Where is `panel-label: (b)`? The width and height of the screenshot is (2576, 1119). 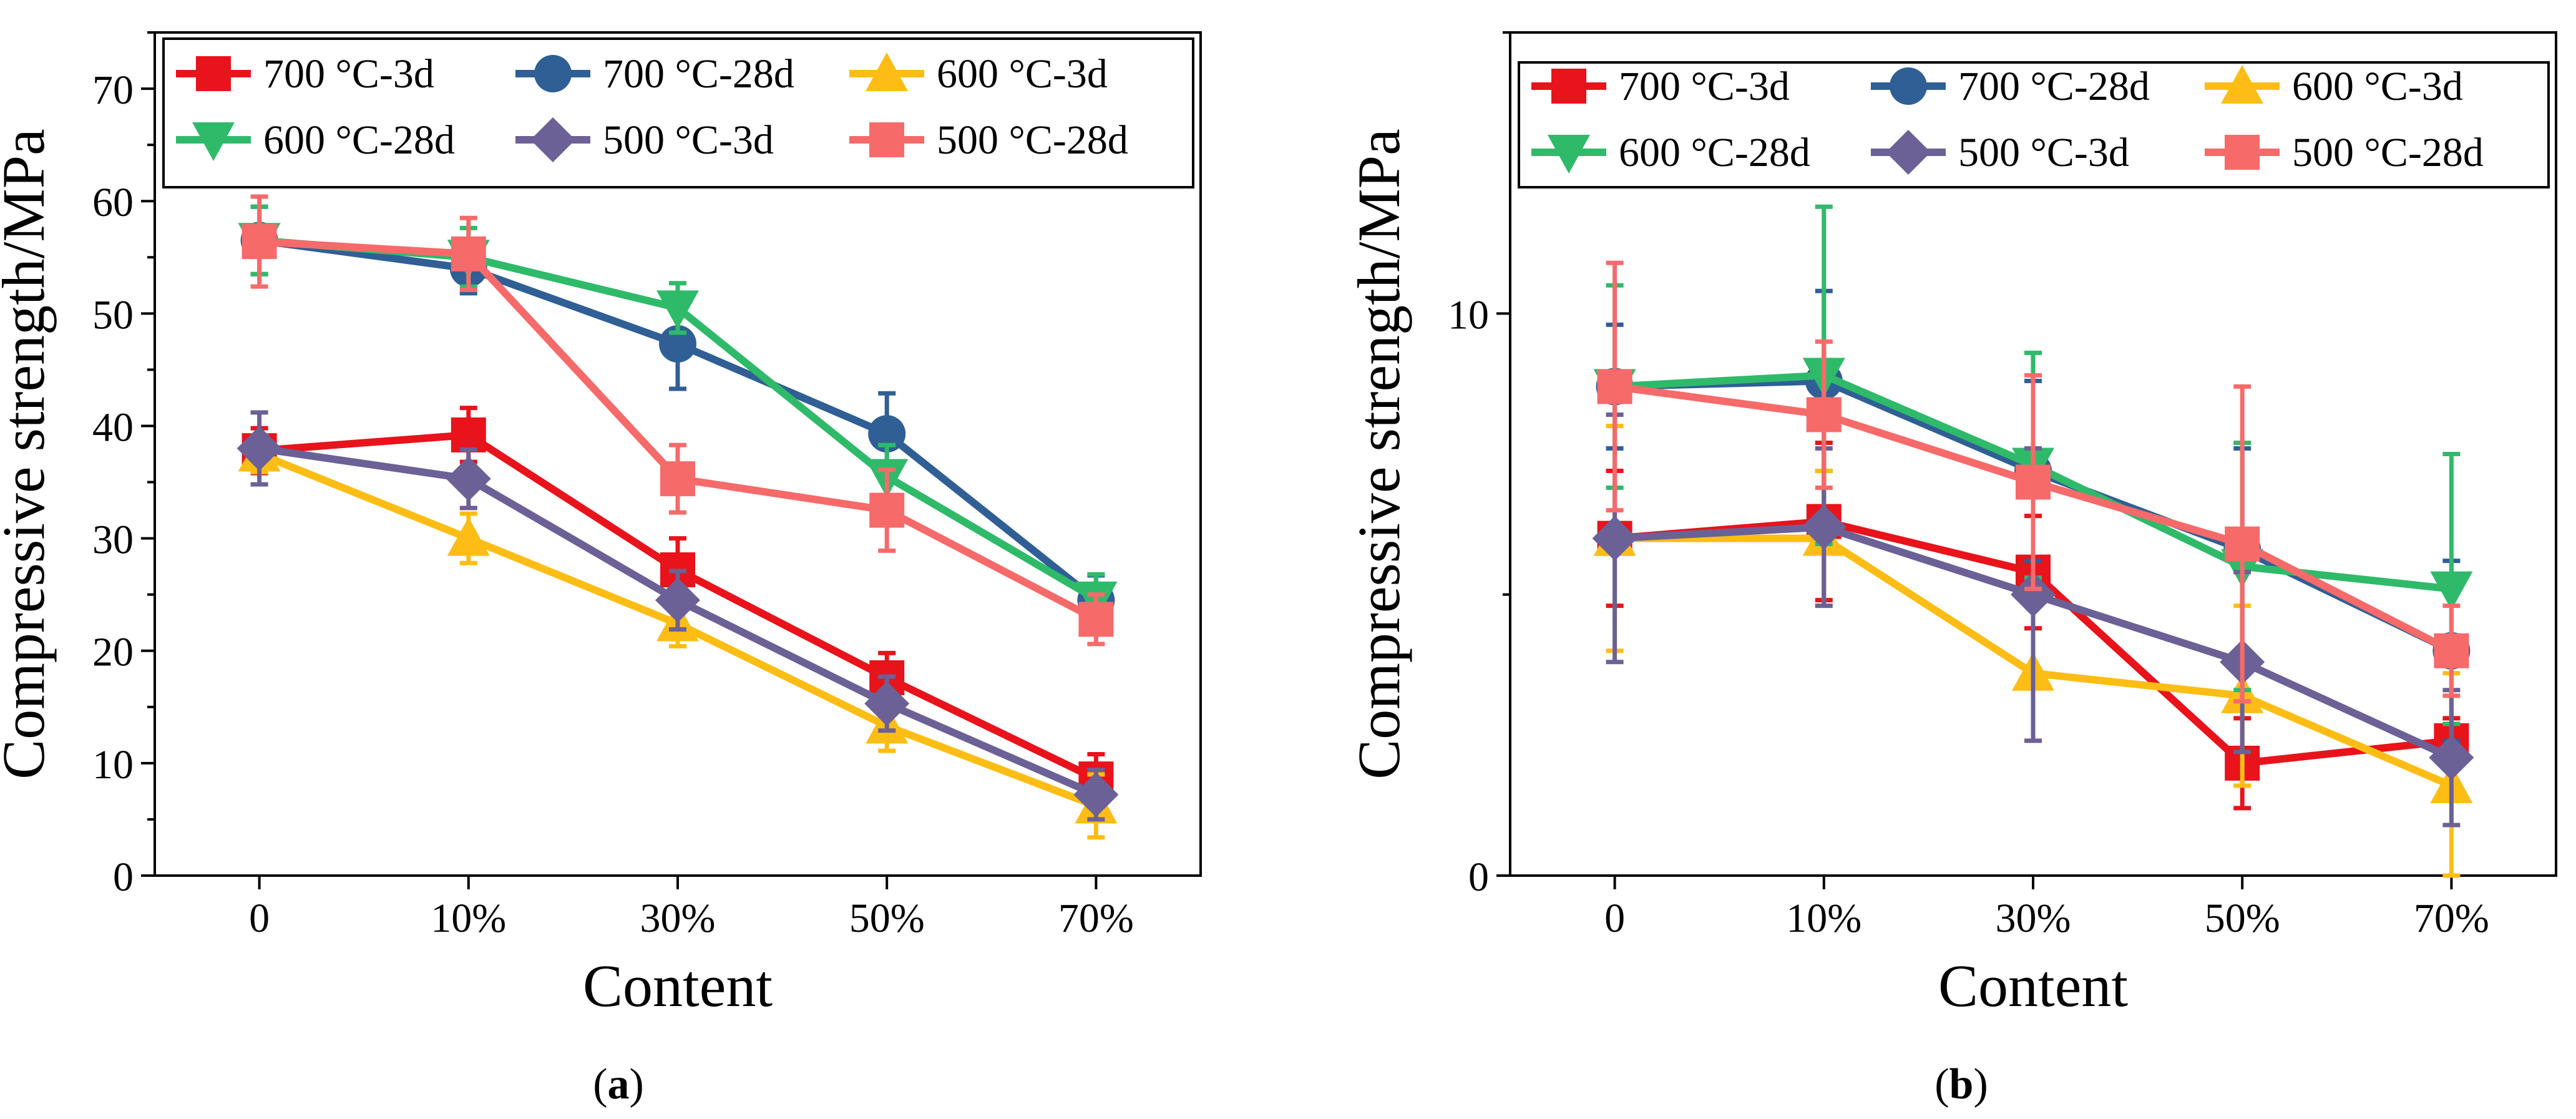
panel-label: (b) is located at coordinates (1961, 1084).